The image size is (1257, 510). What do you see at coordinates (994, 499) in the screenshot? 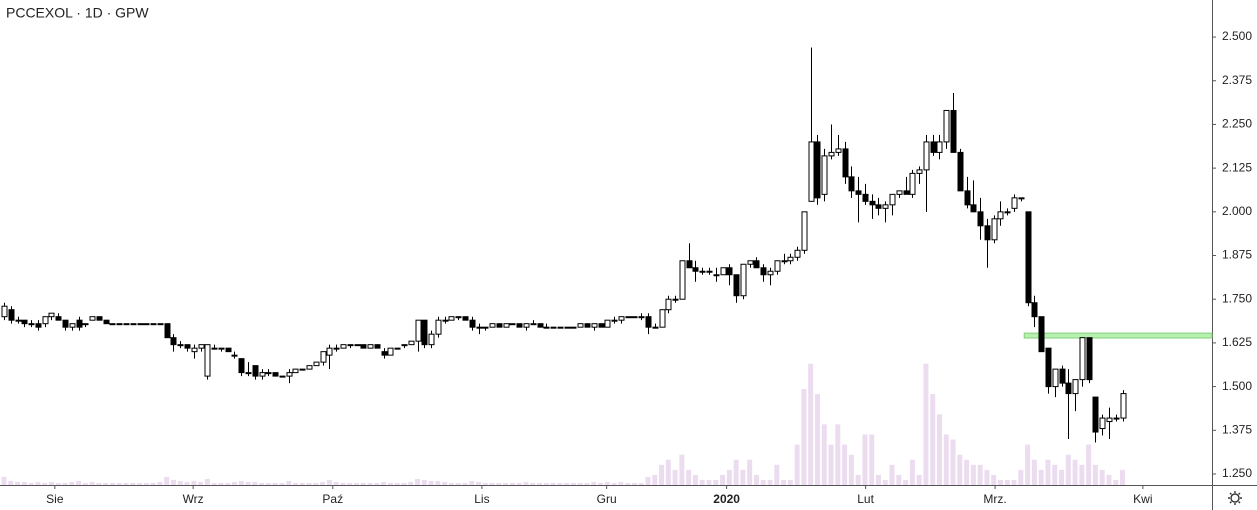
I see `x-tick-label: Mrz.` at bounding box center [994, 499].